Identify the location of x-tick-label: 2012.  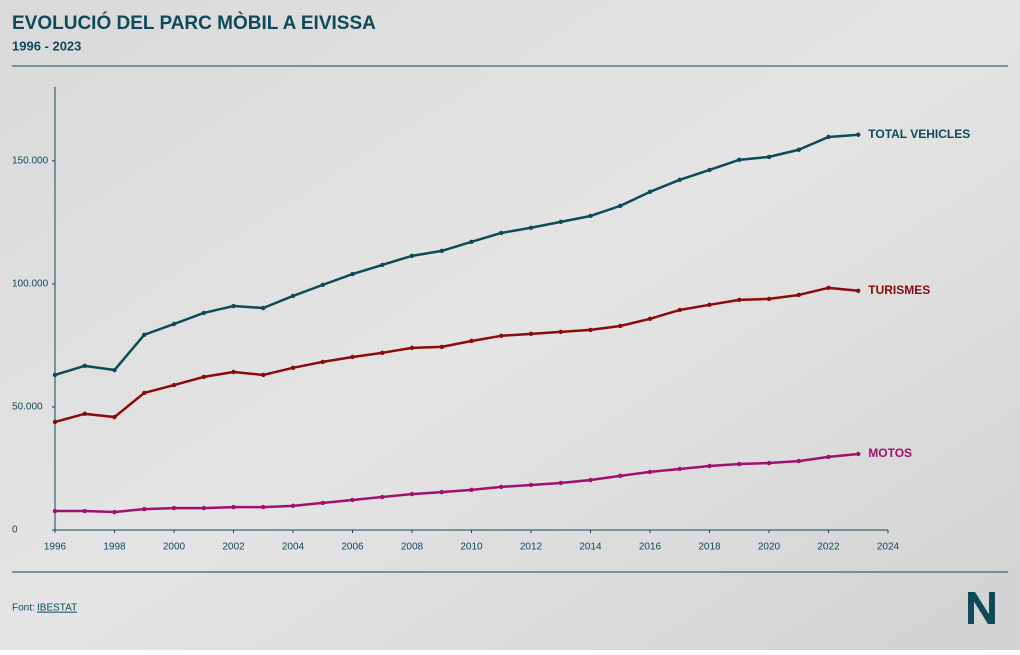
(531, 547).